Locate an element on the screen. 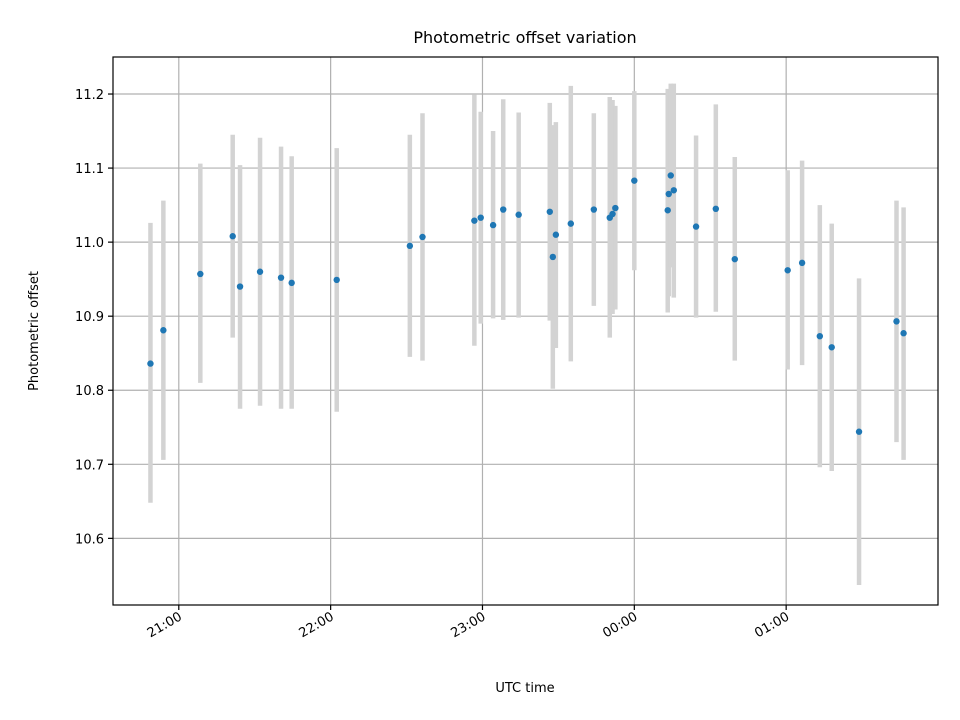 This screenshot has height=720, width=960. y-tick-label: 10.7 is located at coordinates (89, 465).